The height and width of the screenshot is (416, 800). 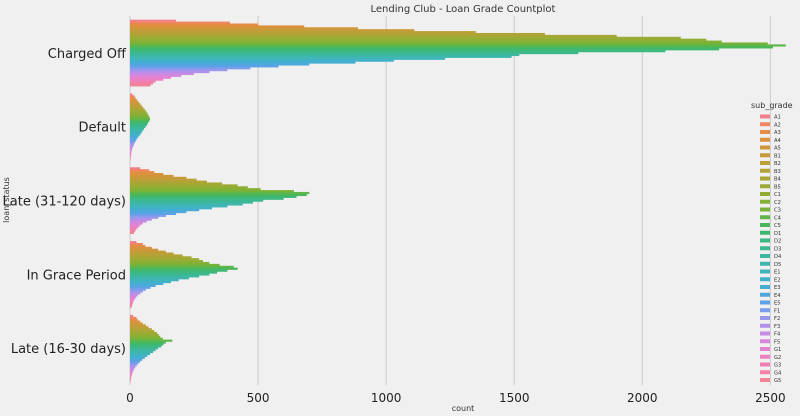 What do you see at coordinates (777, 156) in the screenshot?
I see `legend-label: B1` at bounding box center [777, 156].